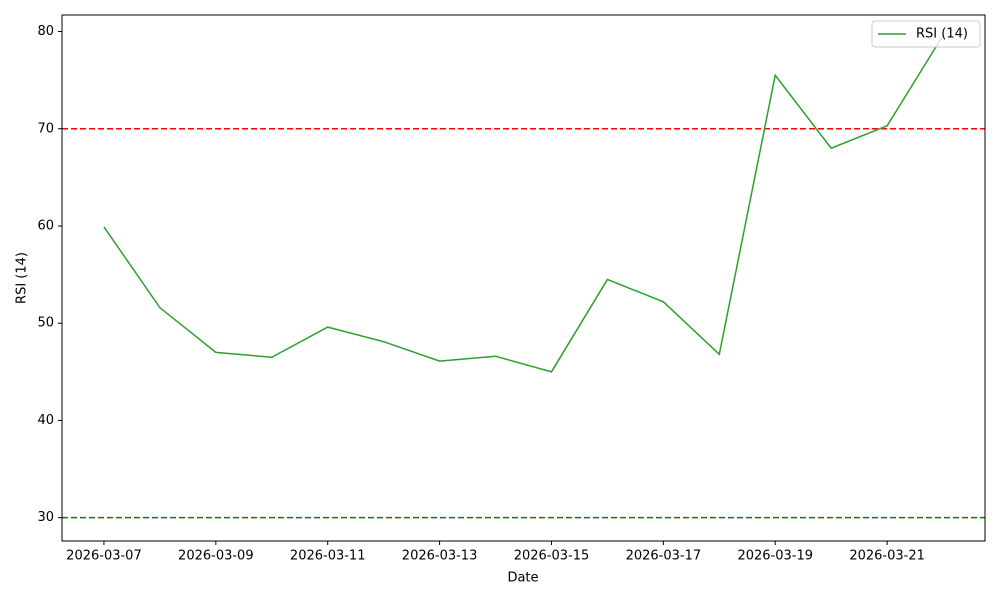 This screenshot has width=1000, height=600. Describe the element at coordinates (664, 556) in the screenshot. I see `x-tick-label: 2026-03-17` at that location.